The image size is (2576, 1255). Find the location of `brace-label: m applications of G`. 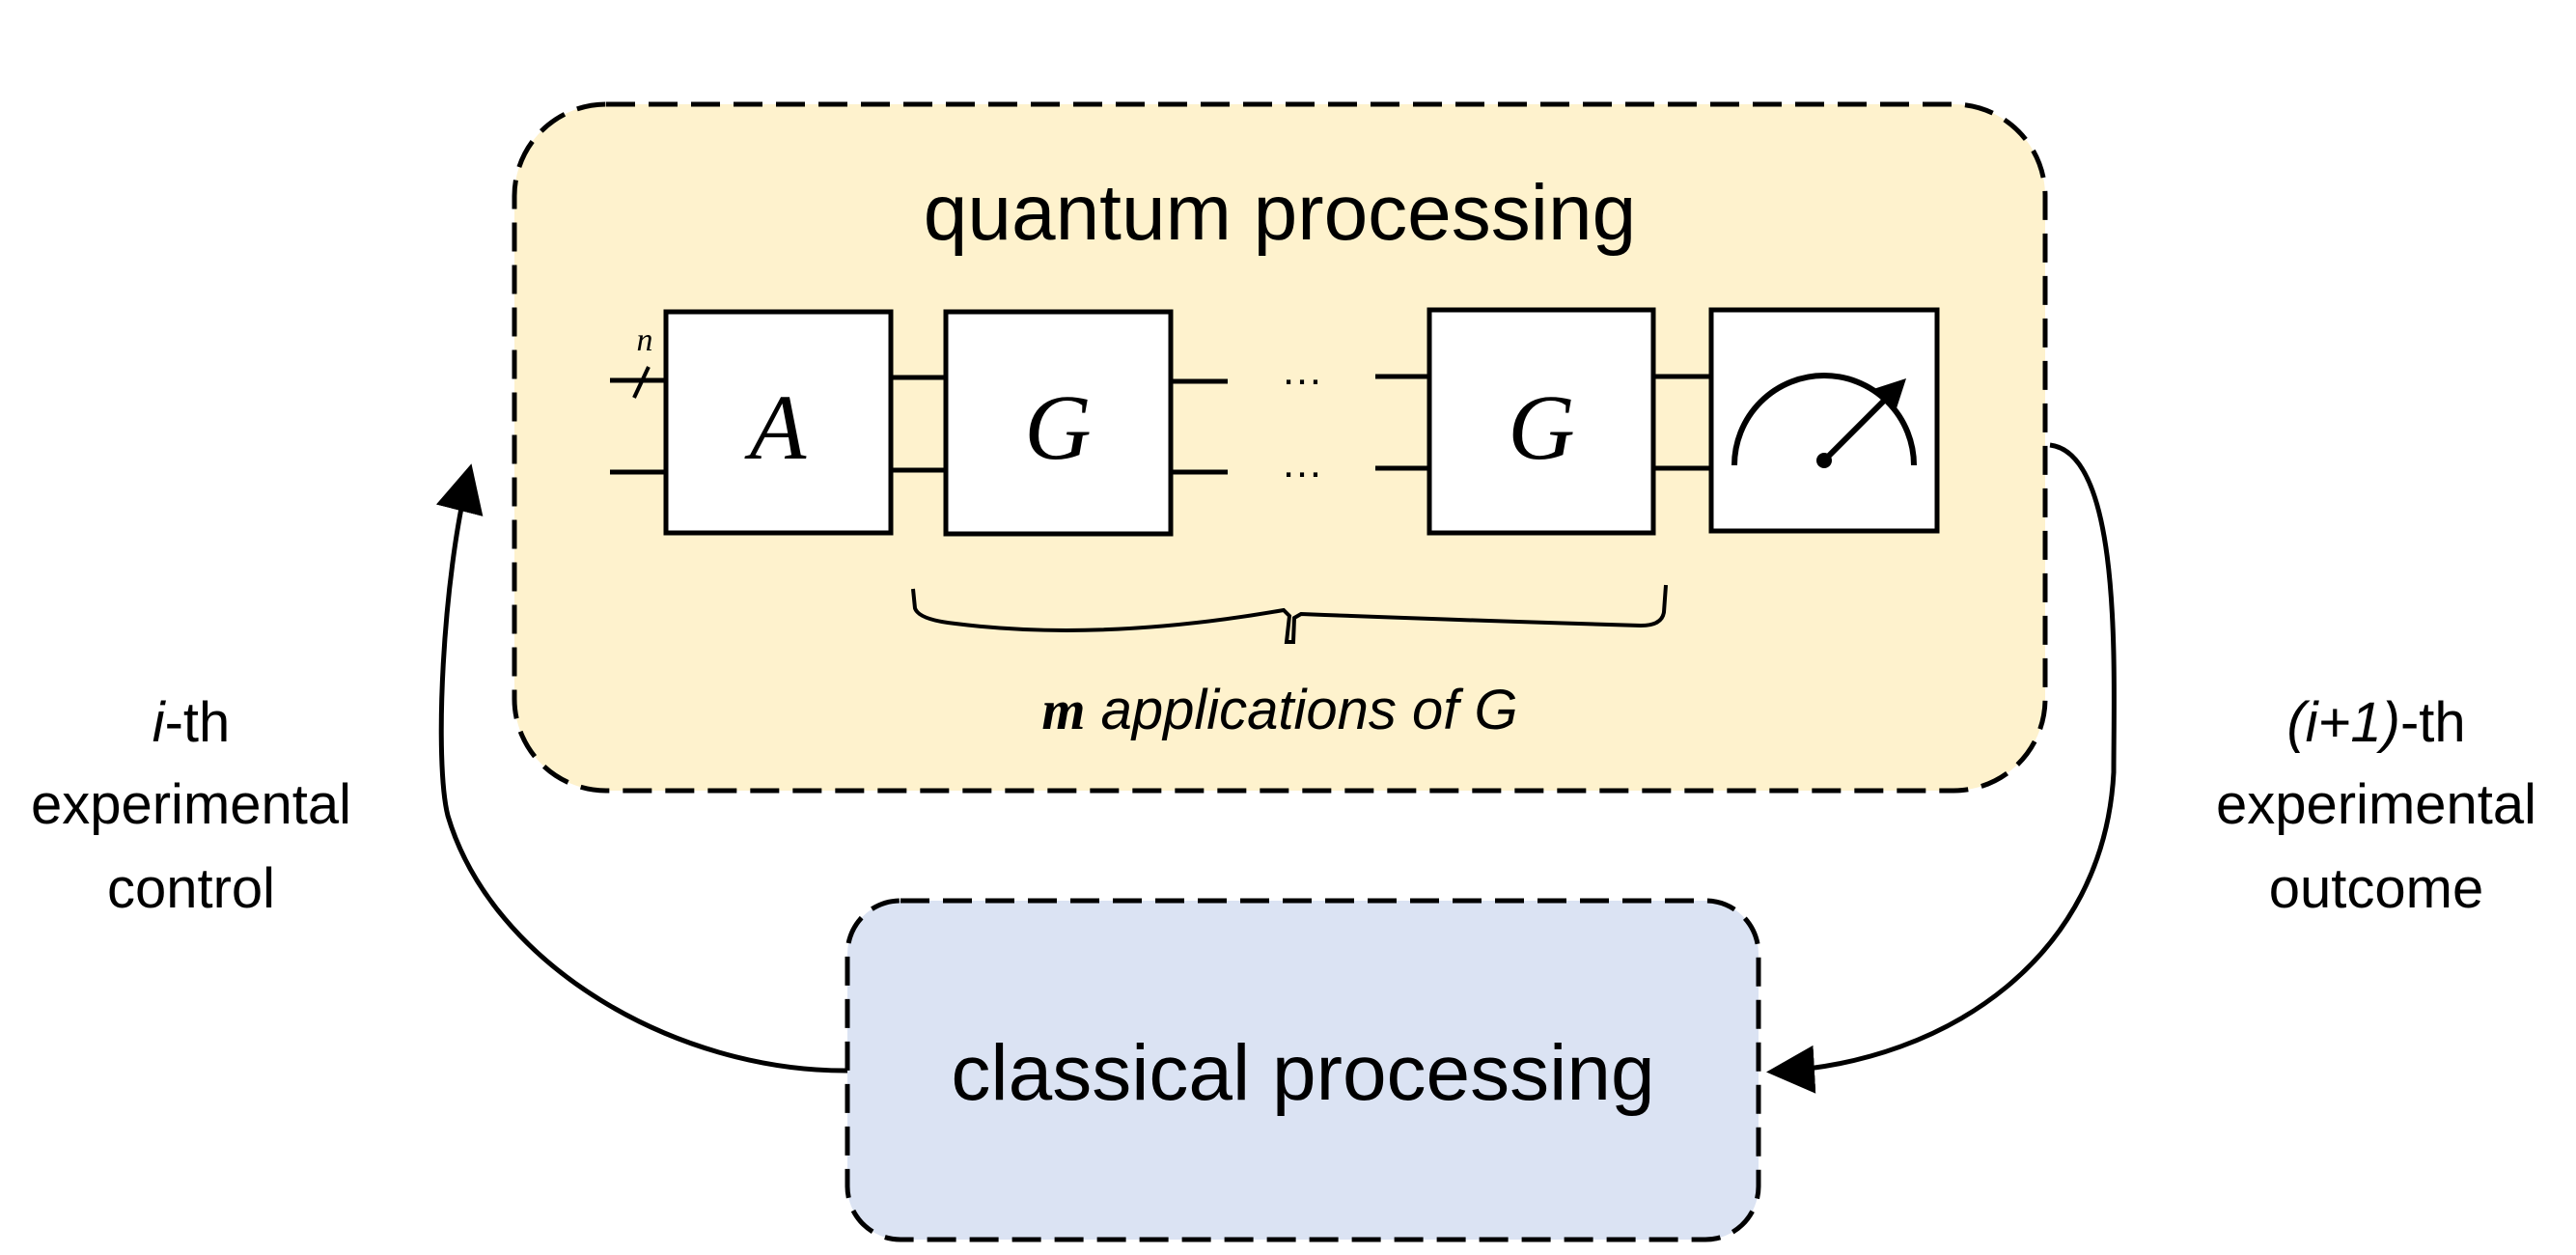

brace-label: m applications of G is located at coordinates (1279, 710).